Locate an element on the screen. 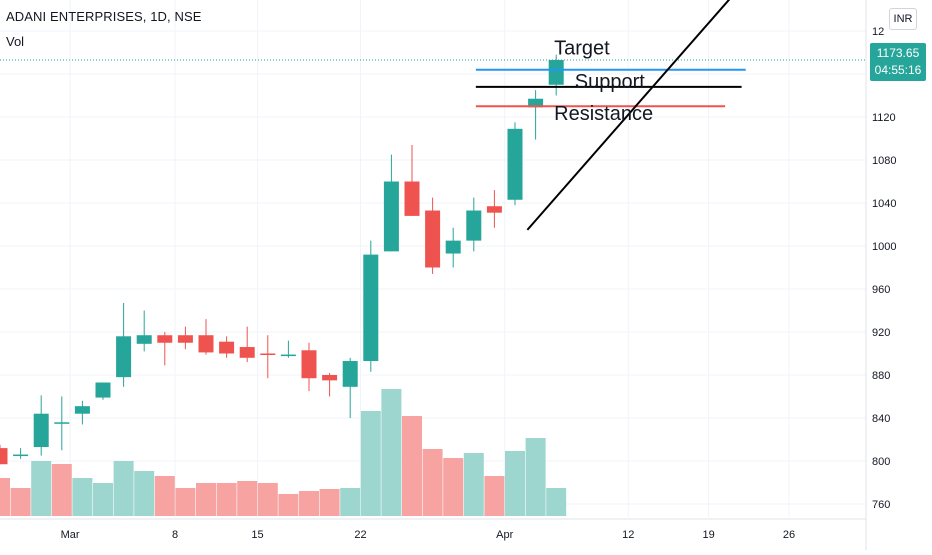 Image resolution: width=932 pixels, height=555 pixels. annotation-text: Support is located at coordinates (610, 82).